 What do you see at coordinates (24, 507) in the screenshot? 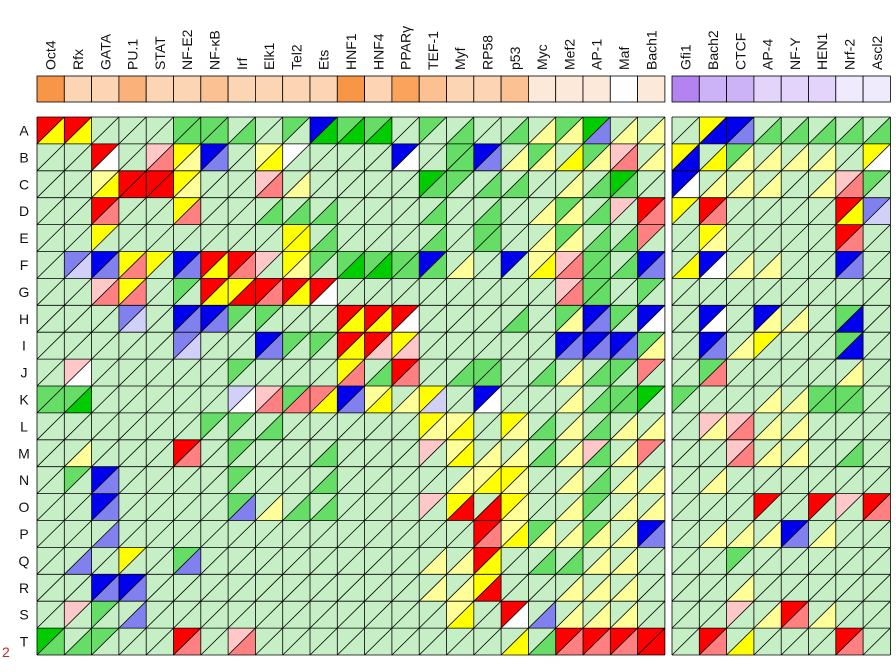
I see `row-label: O` at bounding box center [24, 507].